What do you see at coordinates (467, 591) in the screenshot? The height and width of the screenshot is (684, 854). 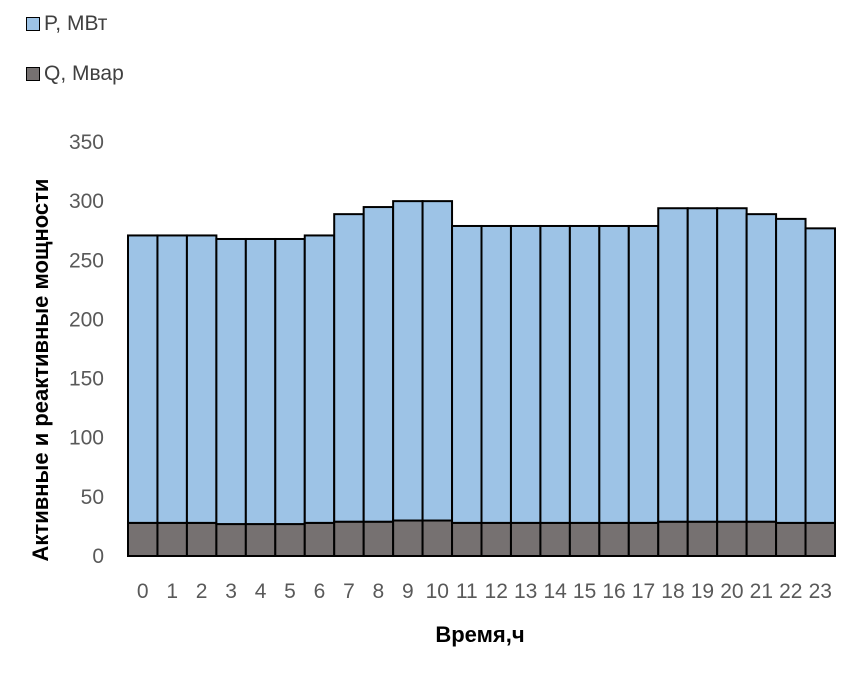 I see `x-tick-label: 11` at bounding box center [467, 591].